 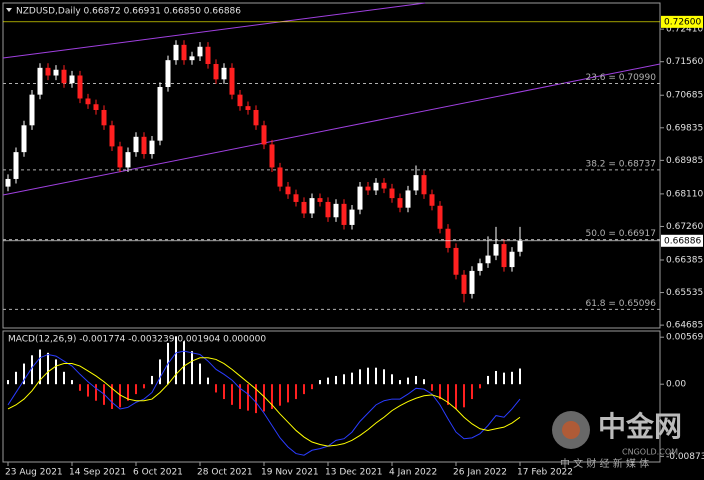 What do you see at coordinates (684, 62) in the screenshot?
I see `y-tick-label: 0.71560` at bounding box center [684, 62].